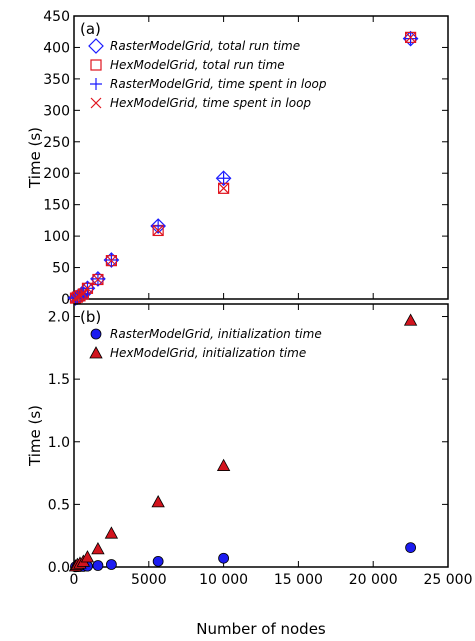 Image resolution: width=475 pixels, height=641 pixels. What do you see at coordinates (223, 580) in the screenshot?
I see `x-tick-label: 10 000` at bounding box center [223, 580].